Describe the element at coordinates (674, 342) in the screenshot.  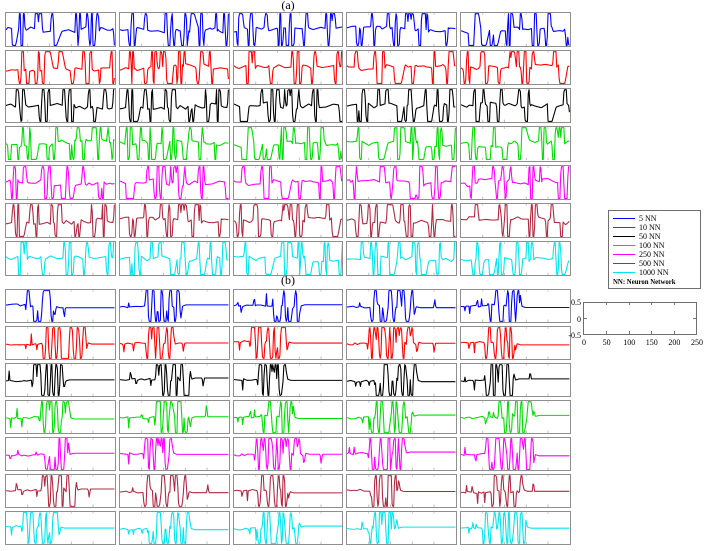
I see `ref-x-tick-label: 200` at that location.